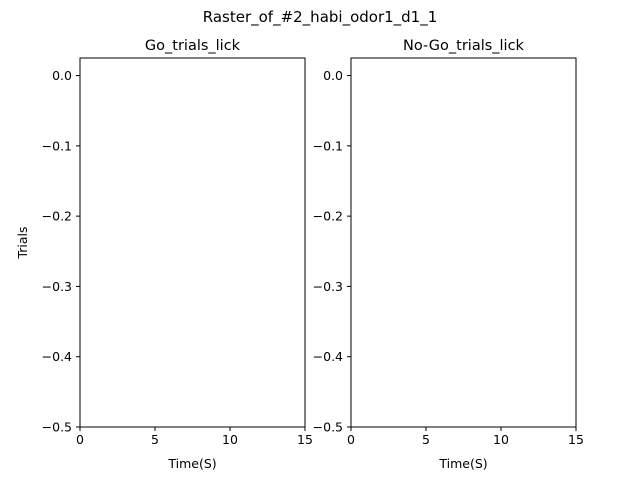 The image size is (640, 480). I want to click on y-axis-label: Trials, so click(22, 242).